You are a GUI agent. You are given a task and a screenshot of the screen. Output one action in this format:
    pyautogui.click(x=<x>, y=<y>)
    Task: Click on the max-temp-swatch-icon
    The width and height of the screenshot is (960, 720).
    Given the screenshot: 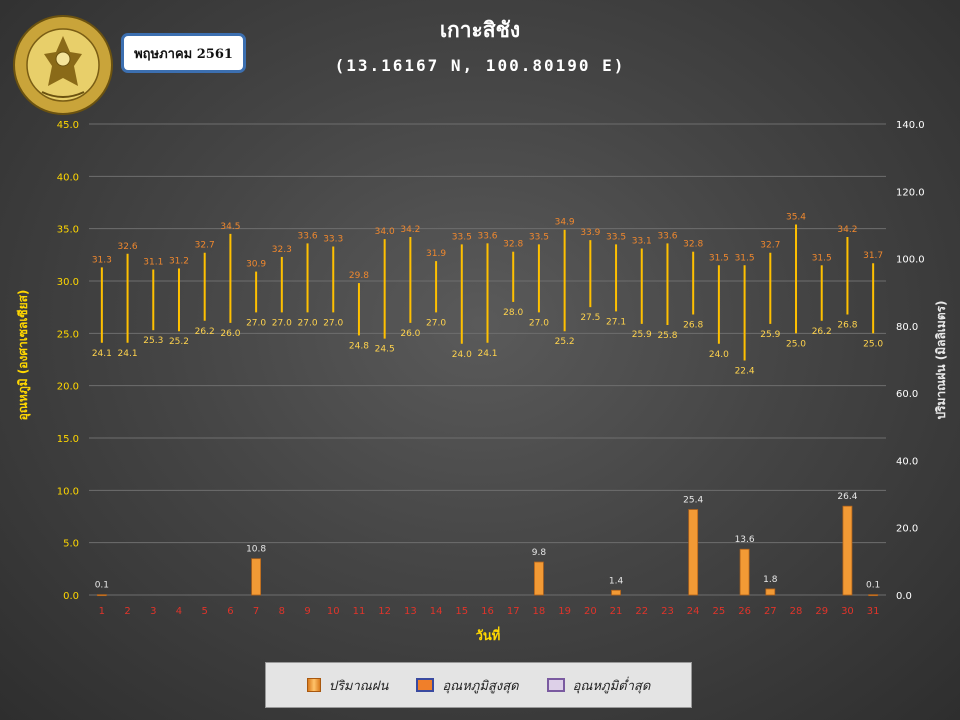 What is the action you would take?
    pyautogui.click(x=425, y=685)
    